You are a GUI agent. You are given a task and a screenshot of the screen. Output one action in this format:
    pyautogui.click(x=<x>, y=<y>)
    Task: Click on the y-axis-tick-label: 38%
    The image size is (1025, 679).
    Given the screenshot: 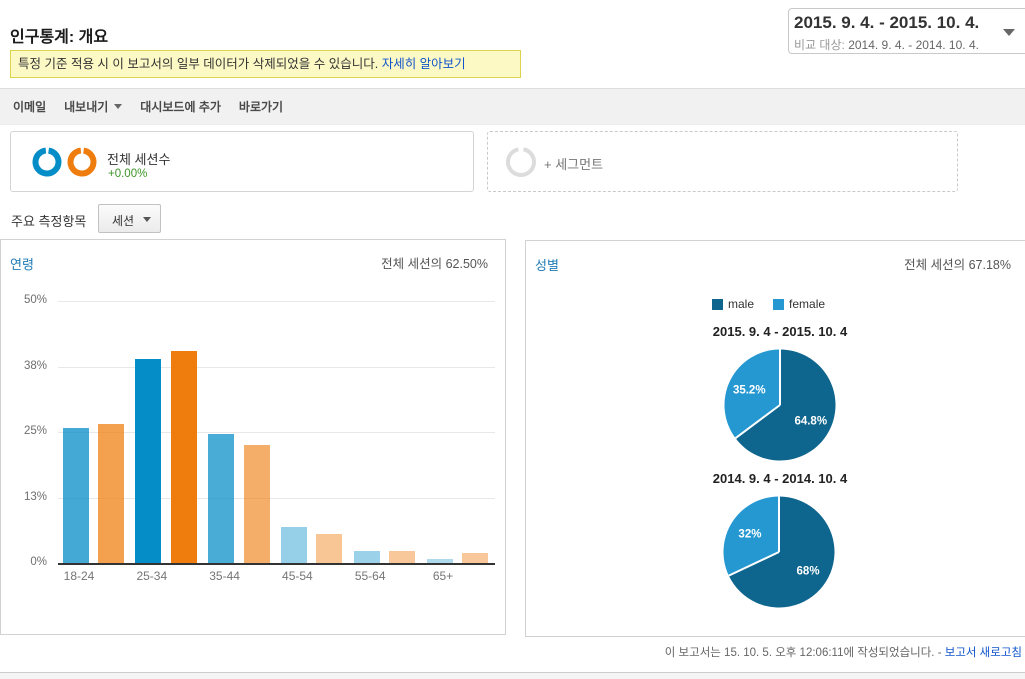 What is the action you would take?
    pyautogui.click(x=35, y=365)
    